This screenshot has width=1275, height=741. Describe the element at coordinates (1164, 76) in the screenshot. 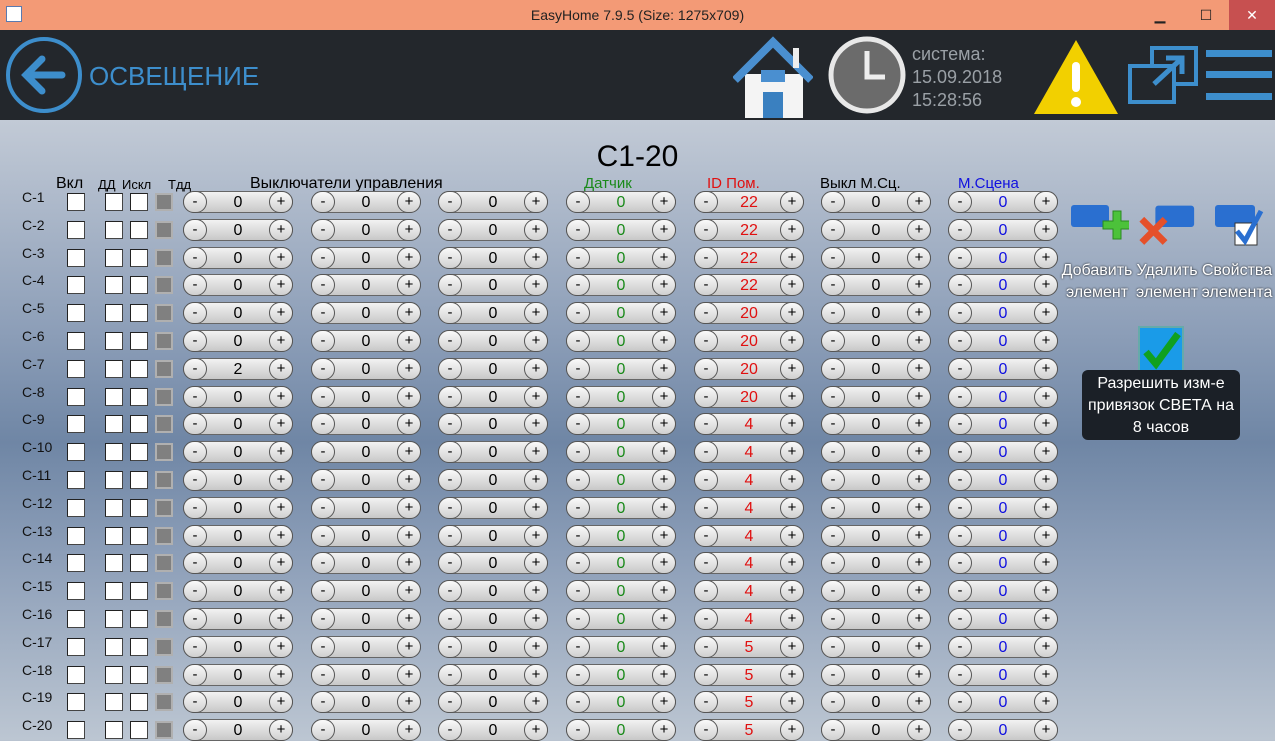

I see `window-mode-icon` at that location.